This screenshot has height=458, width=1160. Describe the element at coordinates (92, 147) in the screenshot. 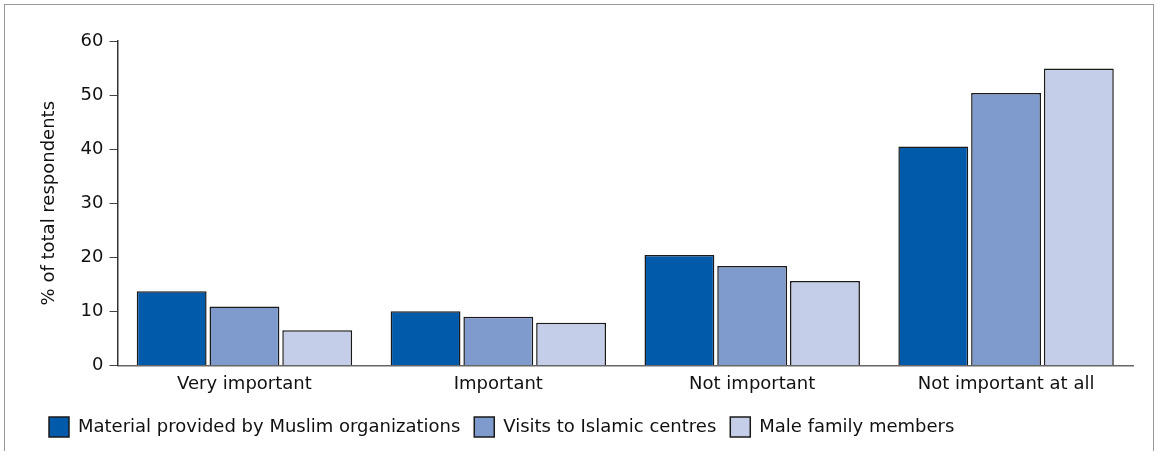

I see `y-tick-label: 40` at that location.